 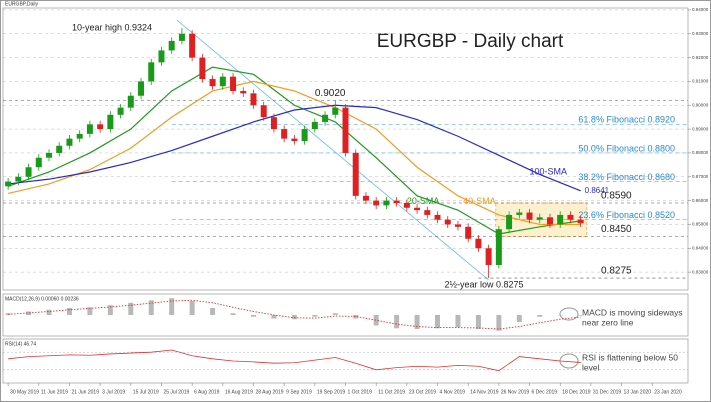 What do you see at coordinates (423, 201) in the screenshot?
I see `sma-label: 20-SMA` at bounding box center [423, 201].